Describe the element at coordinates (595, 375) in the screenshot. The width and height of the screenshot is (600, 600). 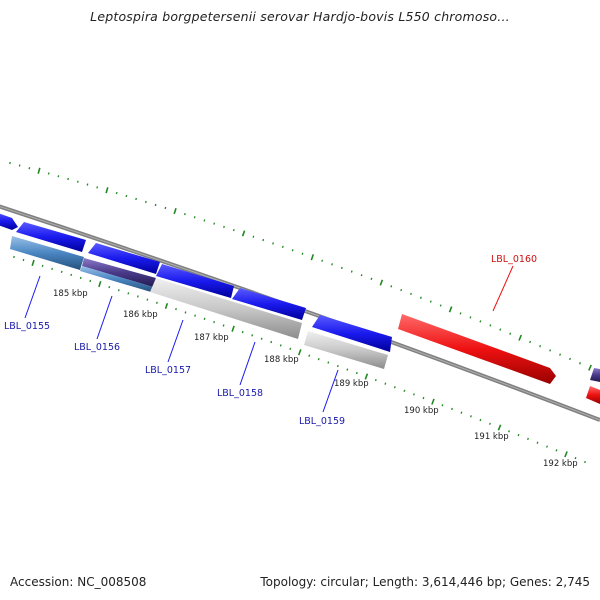
I see `gene-arrow-edge-purple` at that location.